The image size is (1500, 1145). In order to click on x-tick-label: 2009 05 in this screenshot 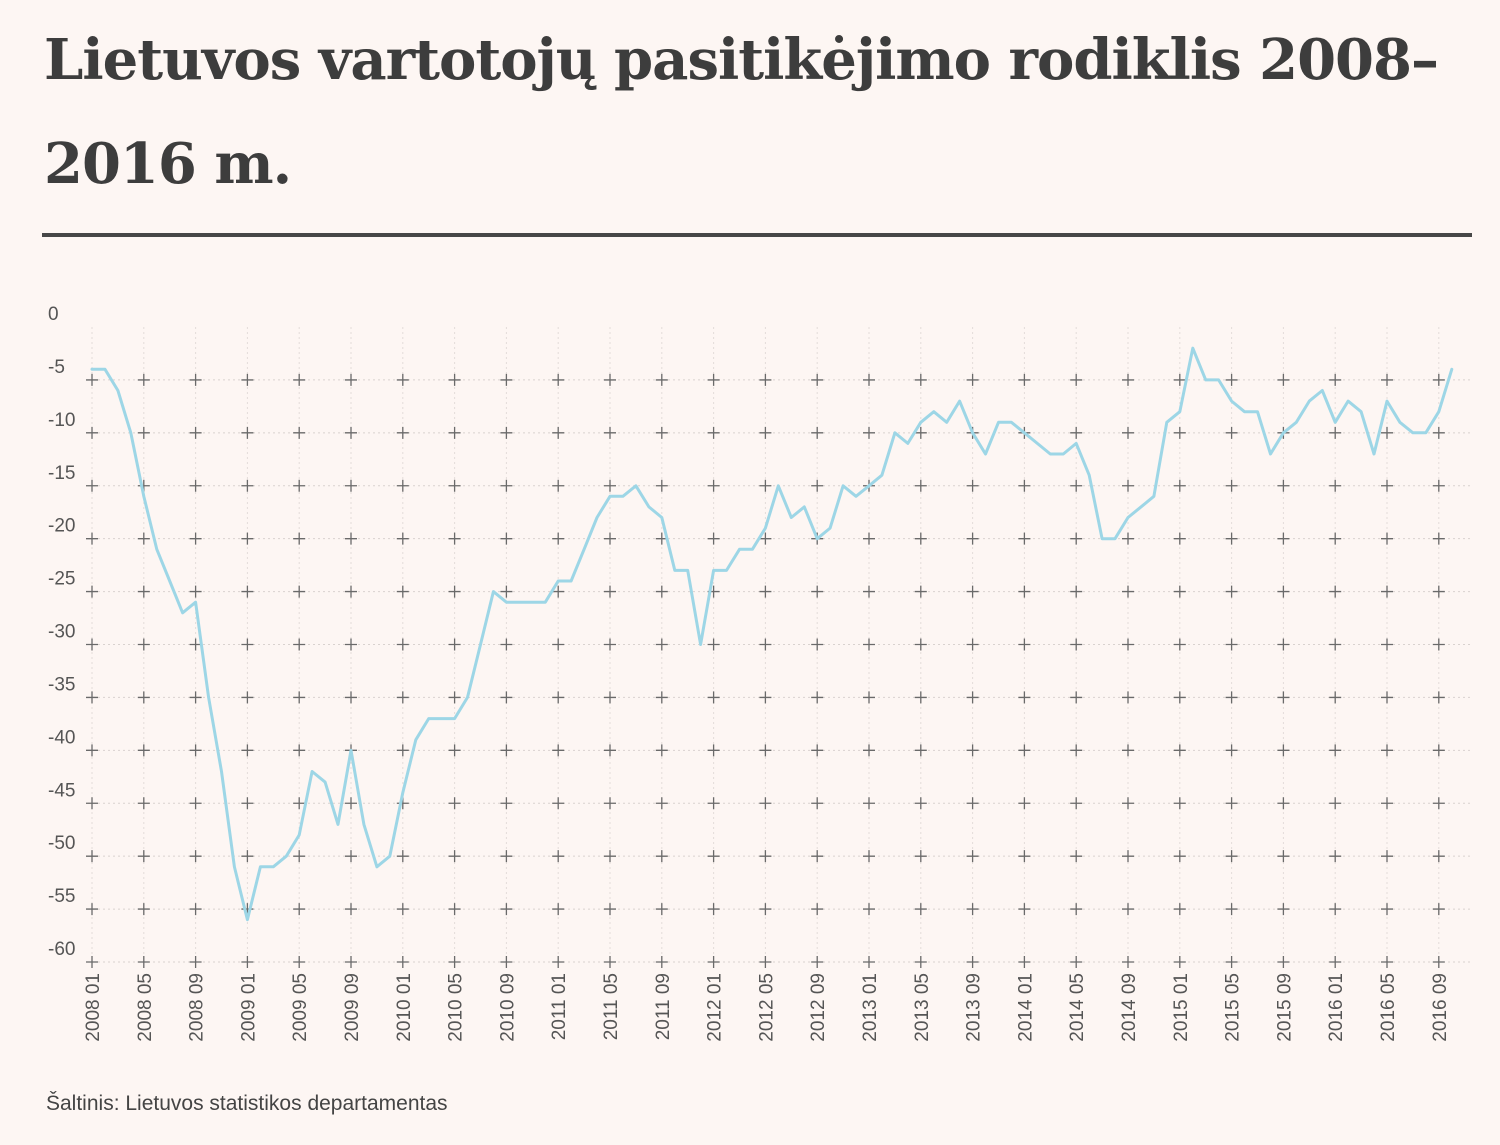, I will do `click(300, 1007)`.